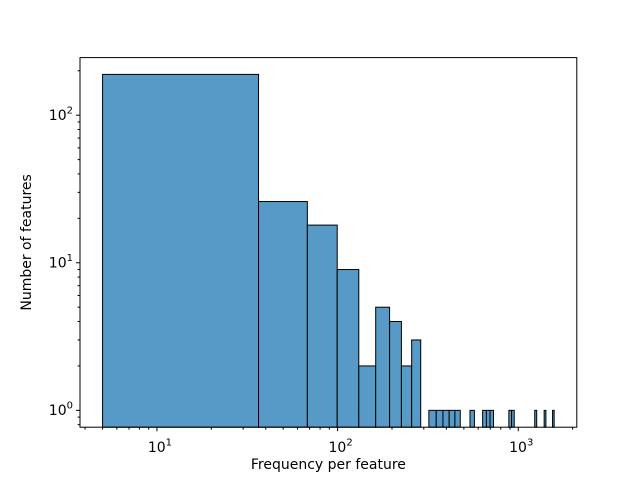 Image resolution: width=640 pixels, height=480 pixels. Describe the element at coordinates (61, 114) in the screenshot. I see `y-tick-label: 10²` at that location.